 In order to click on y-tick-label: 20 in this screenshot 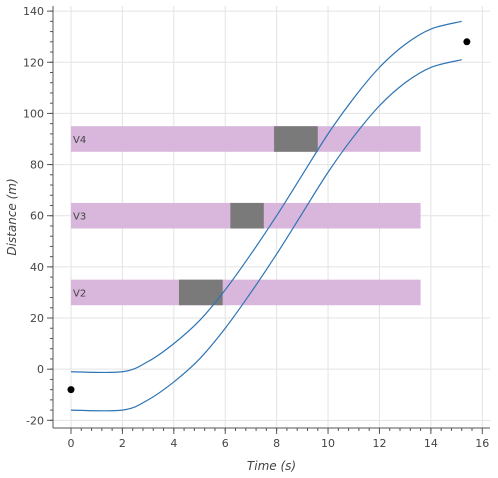, I will do `click(37, 318)`.